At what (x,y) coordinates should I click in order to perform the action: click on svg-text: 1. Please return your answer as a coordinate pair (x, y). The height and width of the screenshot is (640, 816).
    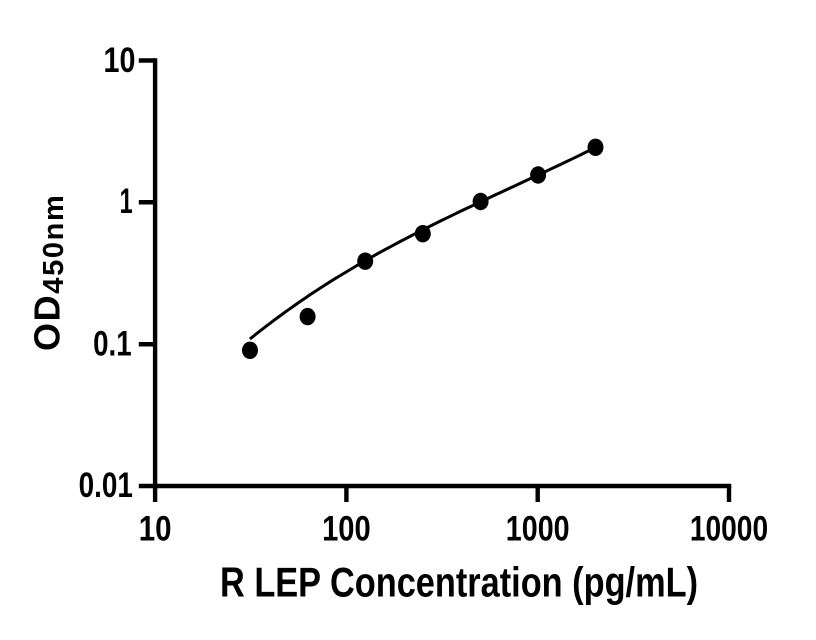
    Looking at the image, I should click on (126, 201).